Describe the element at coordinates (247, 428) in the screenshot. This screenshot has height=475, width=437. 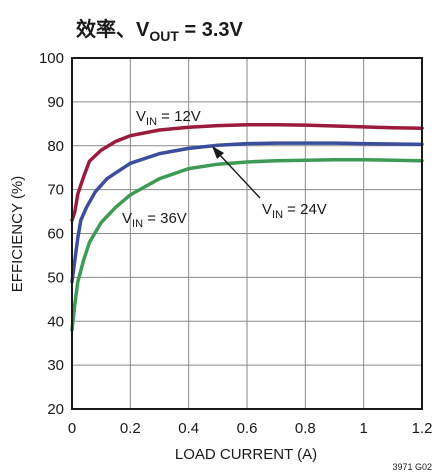
I see `x-tick-label: 0.6` at that location.